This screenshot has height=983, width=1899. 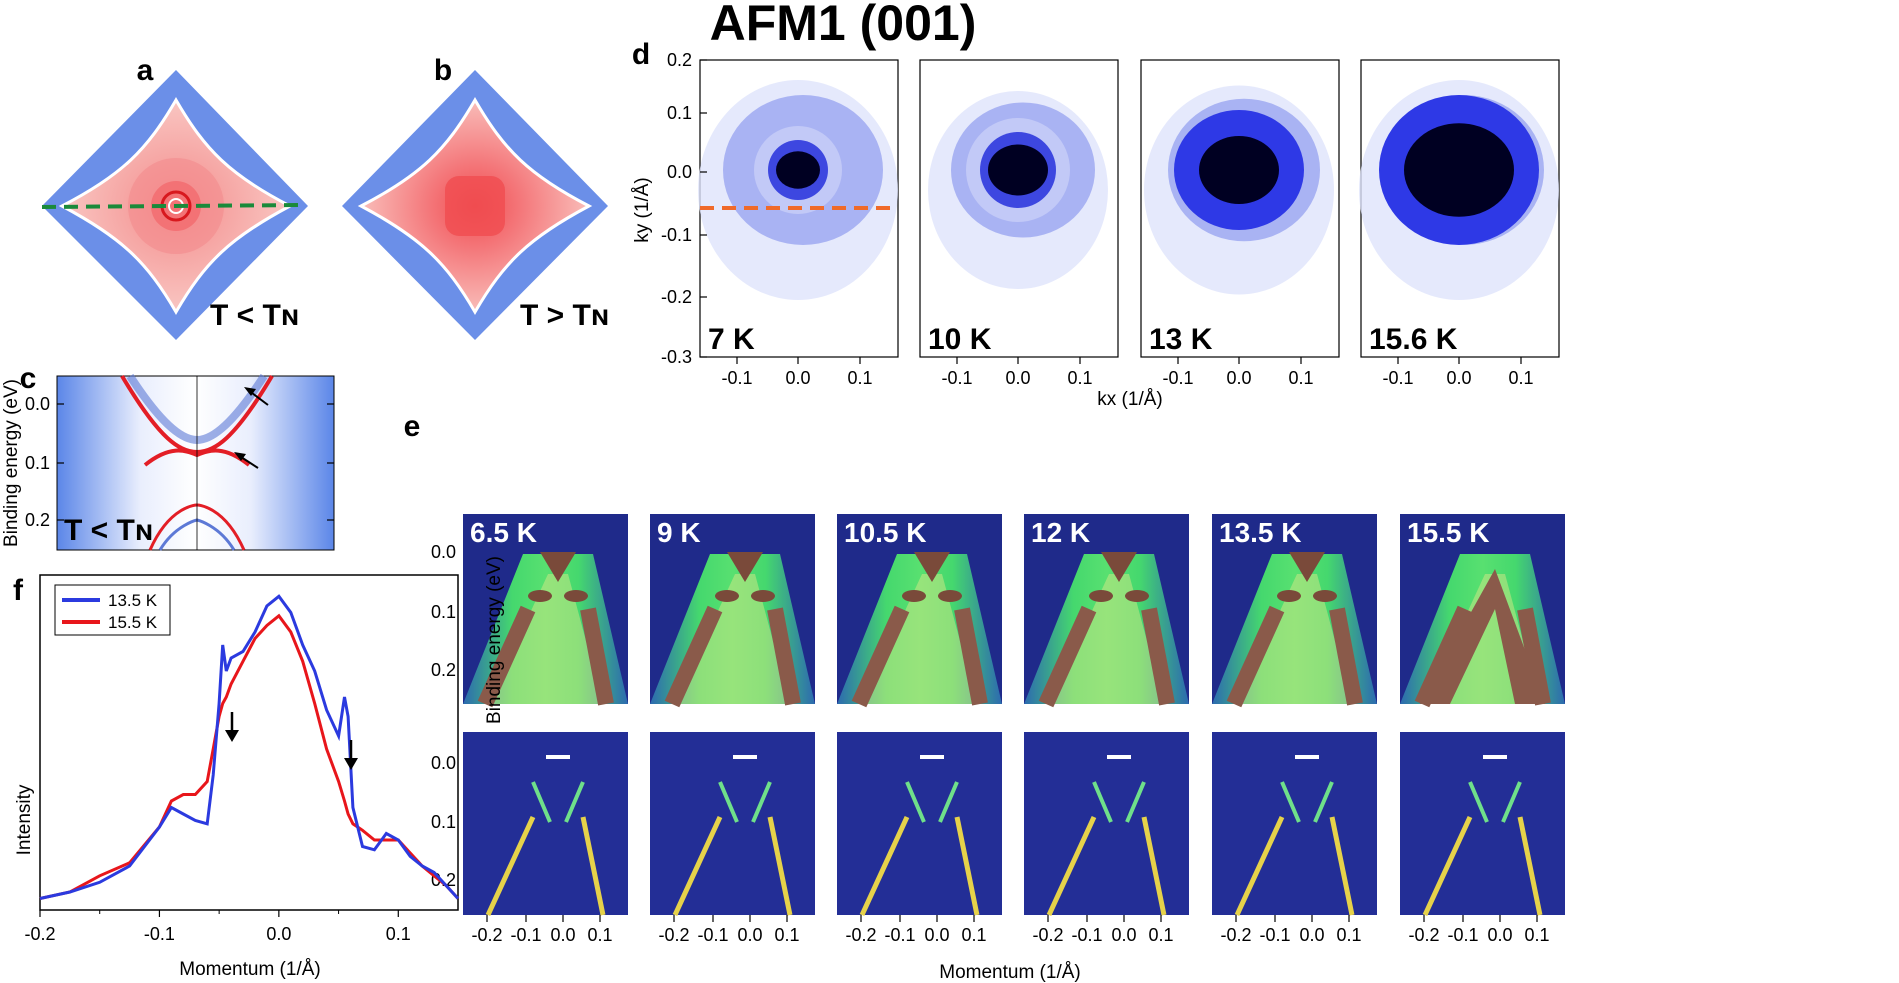 What do you see at coordinates (1060, 532) in the screenshot?
I see `e-temp-label: 12 K` at bounding box center [1060, 532].